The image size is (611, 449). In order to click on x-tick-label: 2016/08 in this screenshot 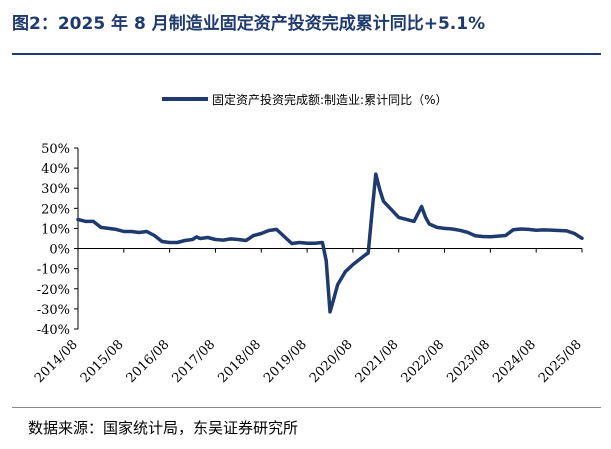, I will do `click(148, 361)`.